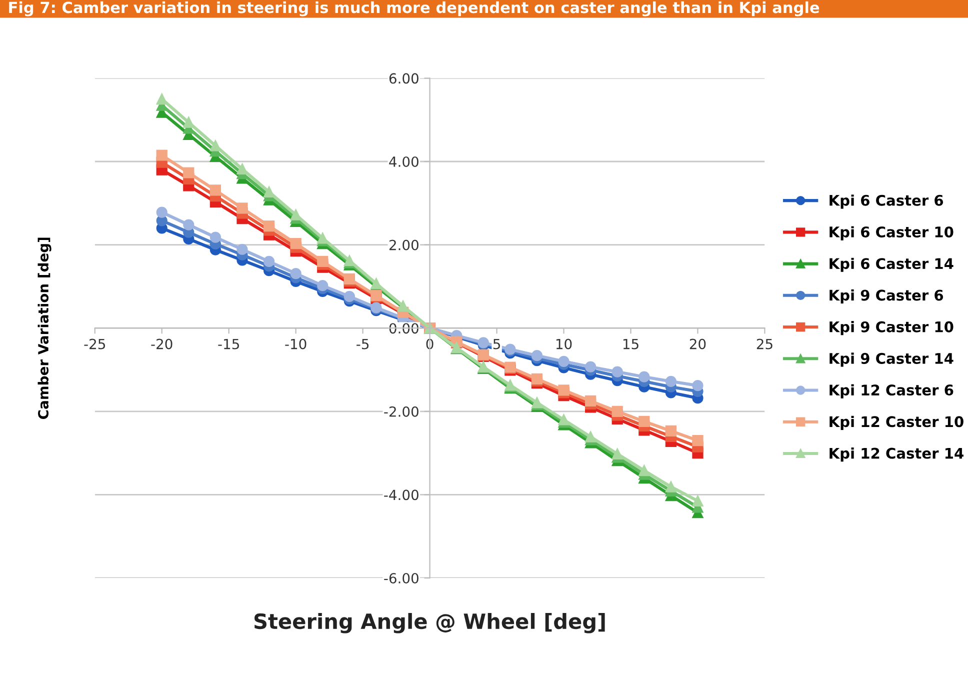 This screenshot has width=968, height=680. Describe the element at coordinates (897, 423) in the screenshot. I see `legend-label: Kpi 12 Caster 10` at that location.